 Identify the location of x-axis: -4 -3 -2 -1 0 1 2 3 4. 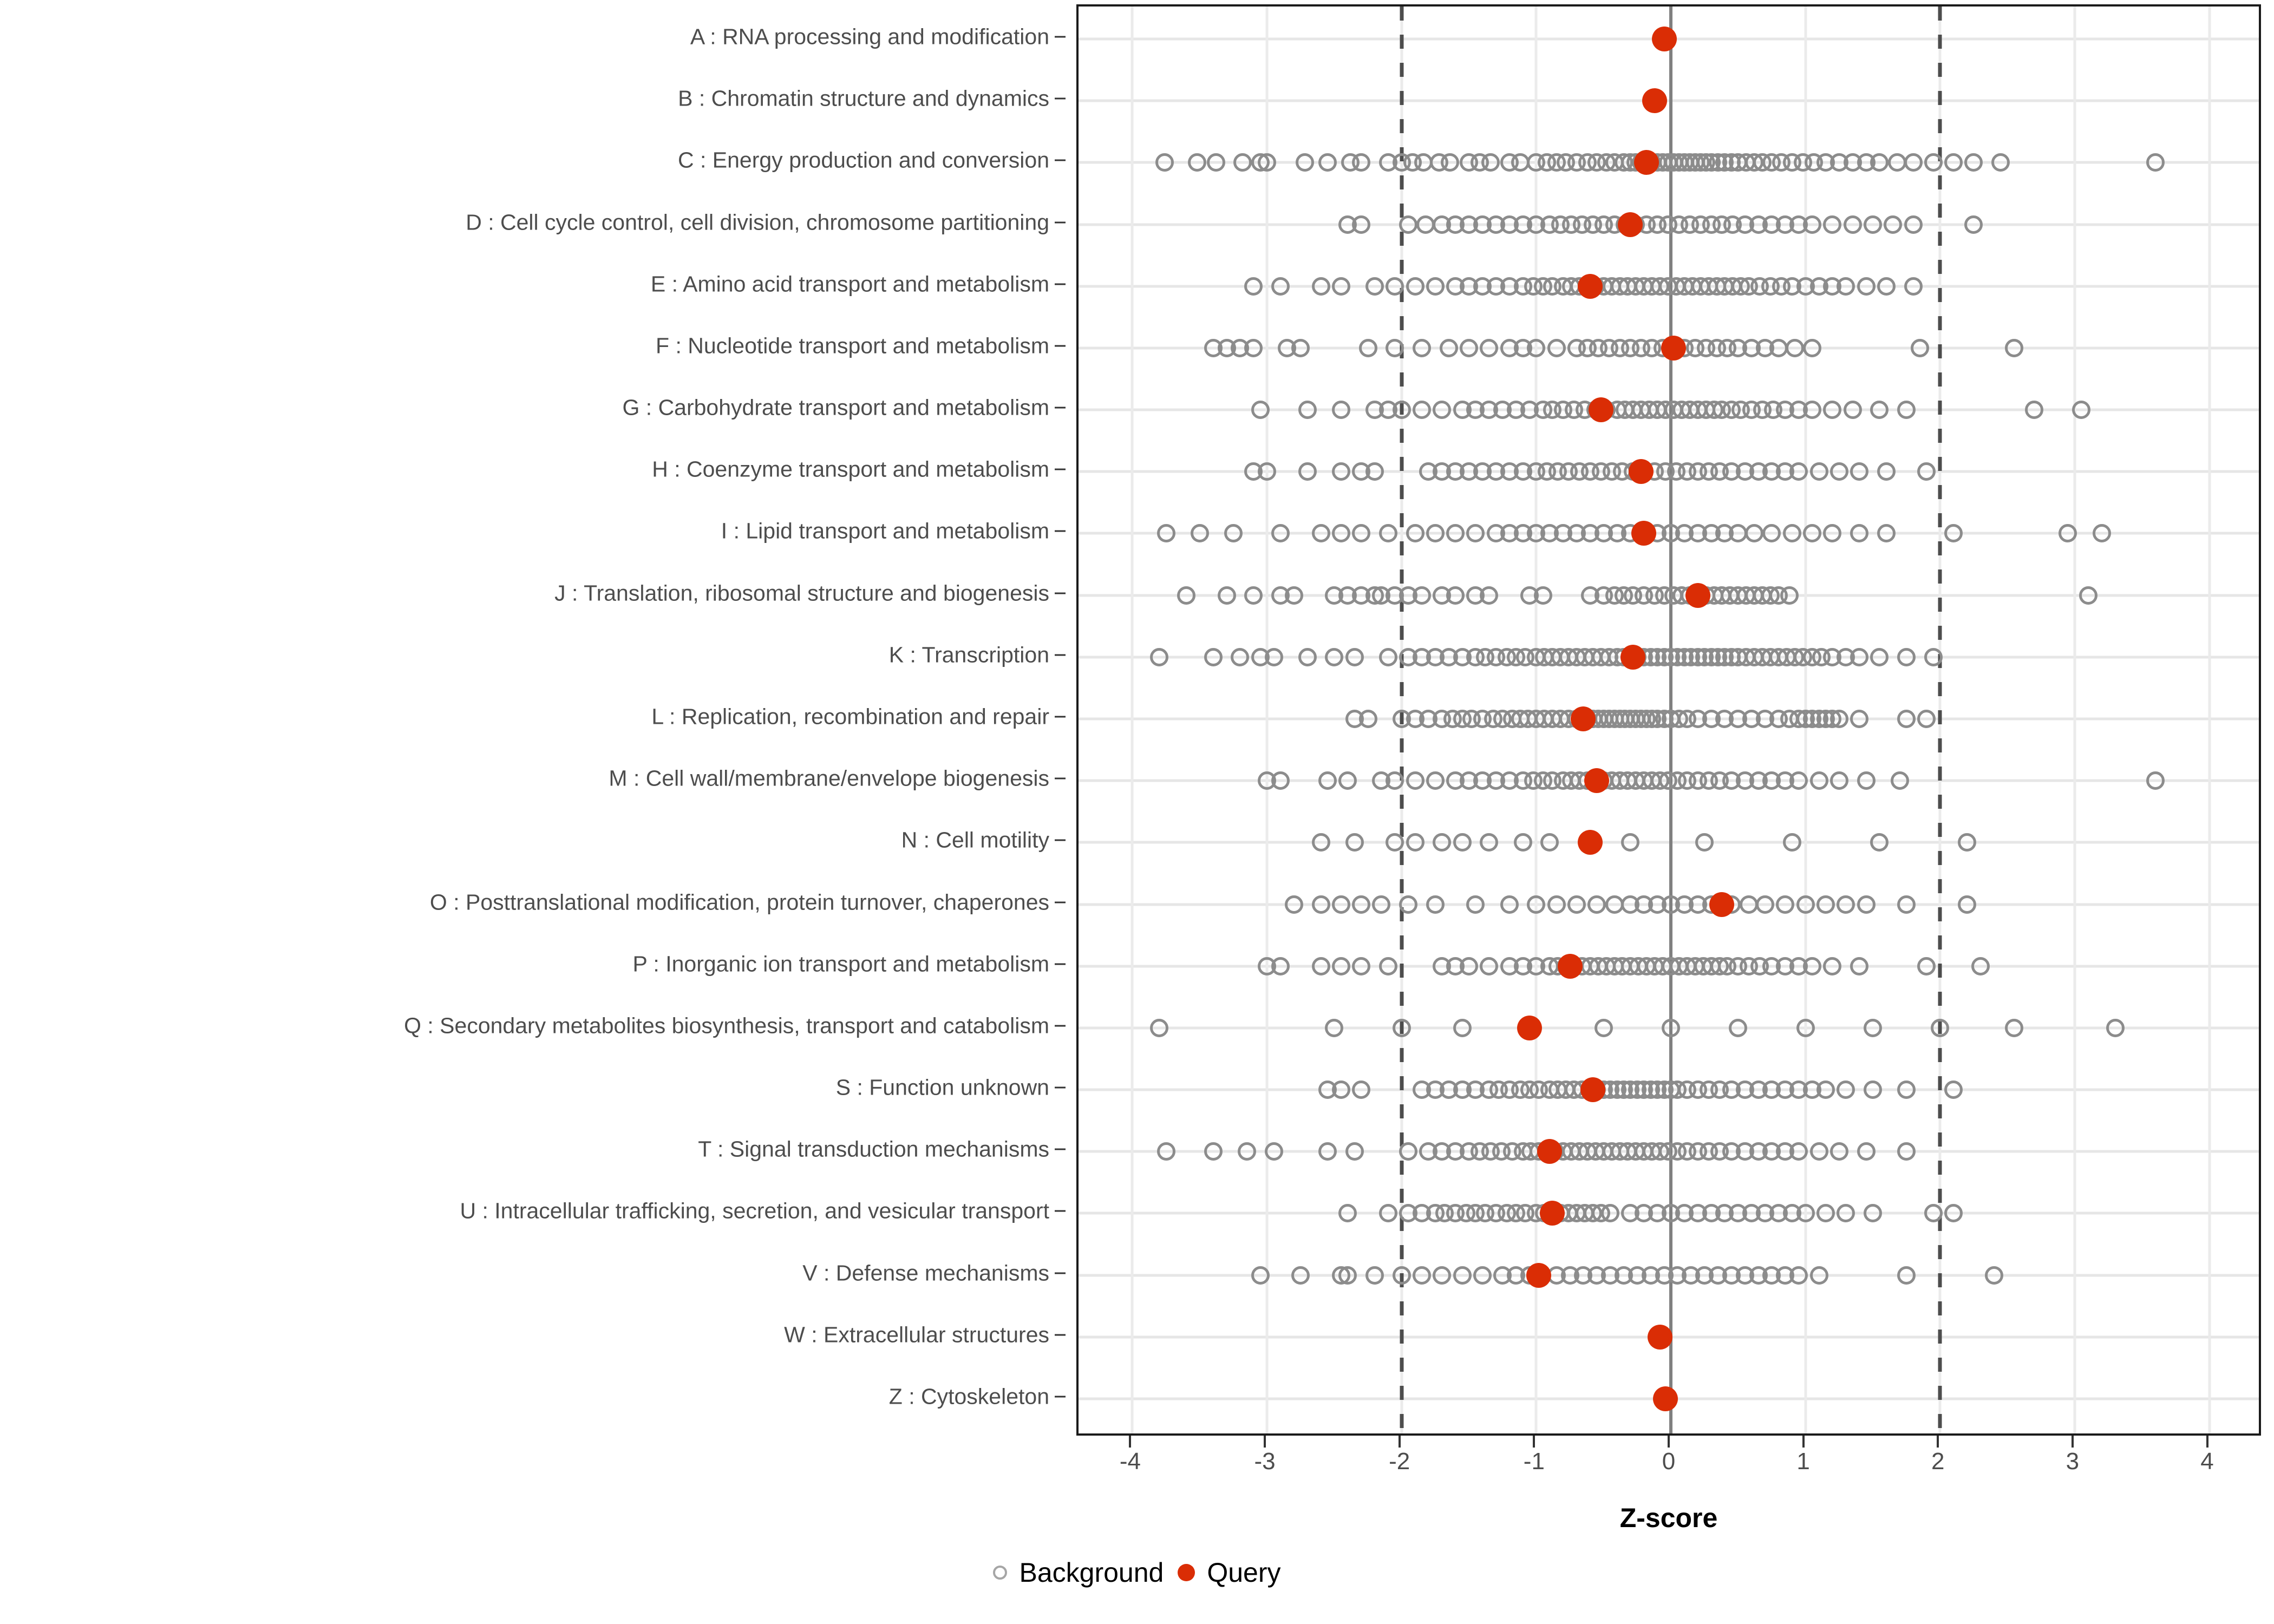
(1669, 1468).